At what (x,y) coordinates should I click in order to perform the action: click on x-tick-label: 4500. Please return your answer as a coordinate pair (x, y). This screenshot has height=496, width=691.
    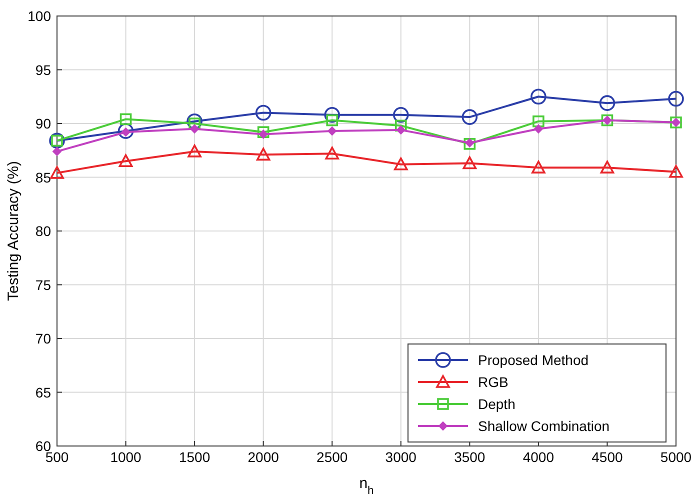
    Looking at the image, I should click on (608, 457).